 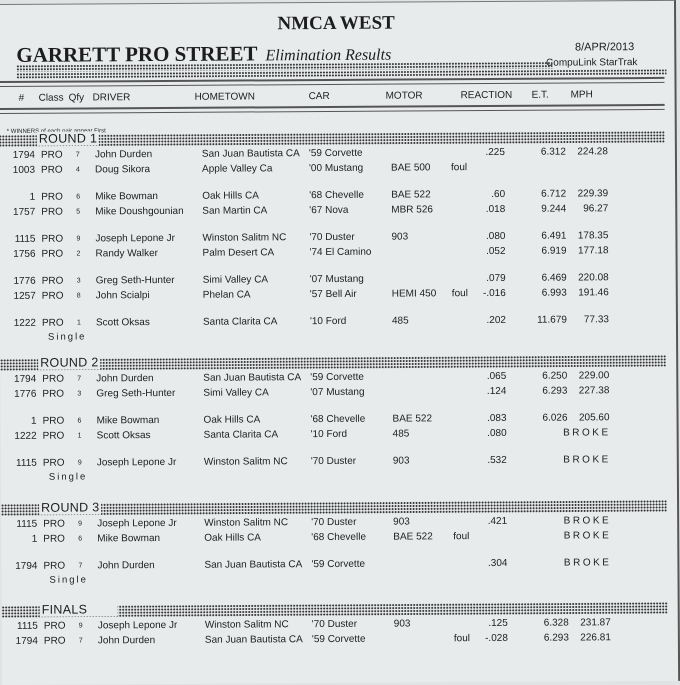 I want to click on cell-qfy: 5, so click(x=78, y=212).